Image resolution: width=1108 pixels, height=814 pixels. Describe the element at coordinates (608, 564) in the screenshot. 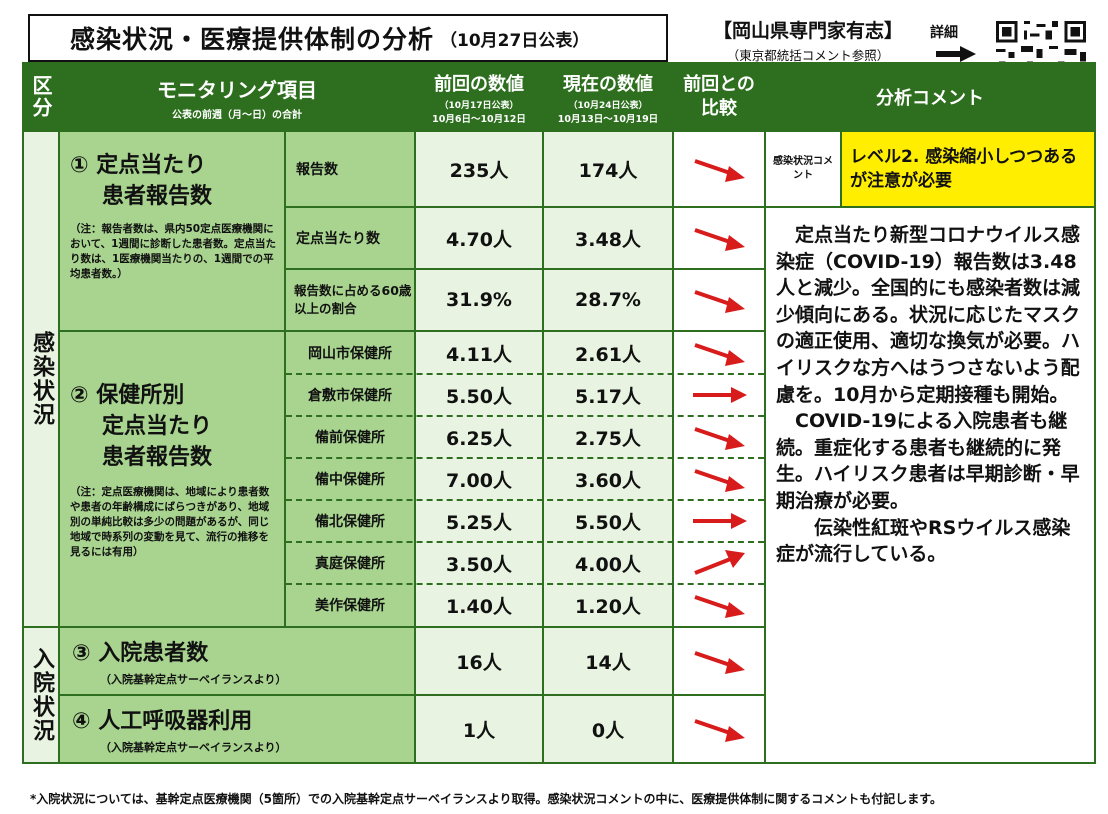

I see `item2-row6-curr: 4.00人` at that location.